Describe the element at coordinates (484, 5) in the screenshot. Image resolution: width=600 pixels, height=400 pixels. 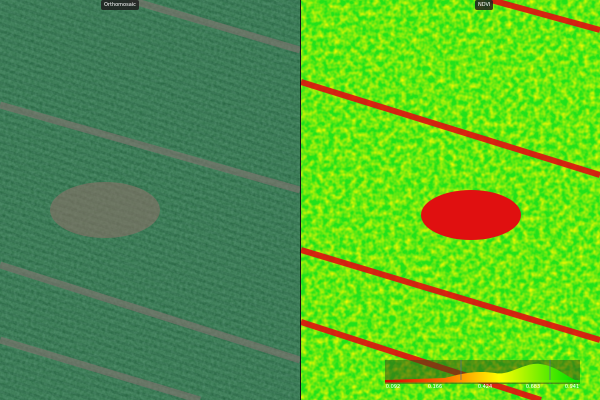
I see `ndvi-label: NDVI` at that location.